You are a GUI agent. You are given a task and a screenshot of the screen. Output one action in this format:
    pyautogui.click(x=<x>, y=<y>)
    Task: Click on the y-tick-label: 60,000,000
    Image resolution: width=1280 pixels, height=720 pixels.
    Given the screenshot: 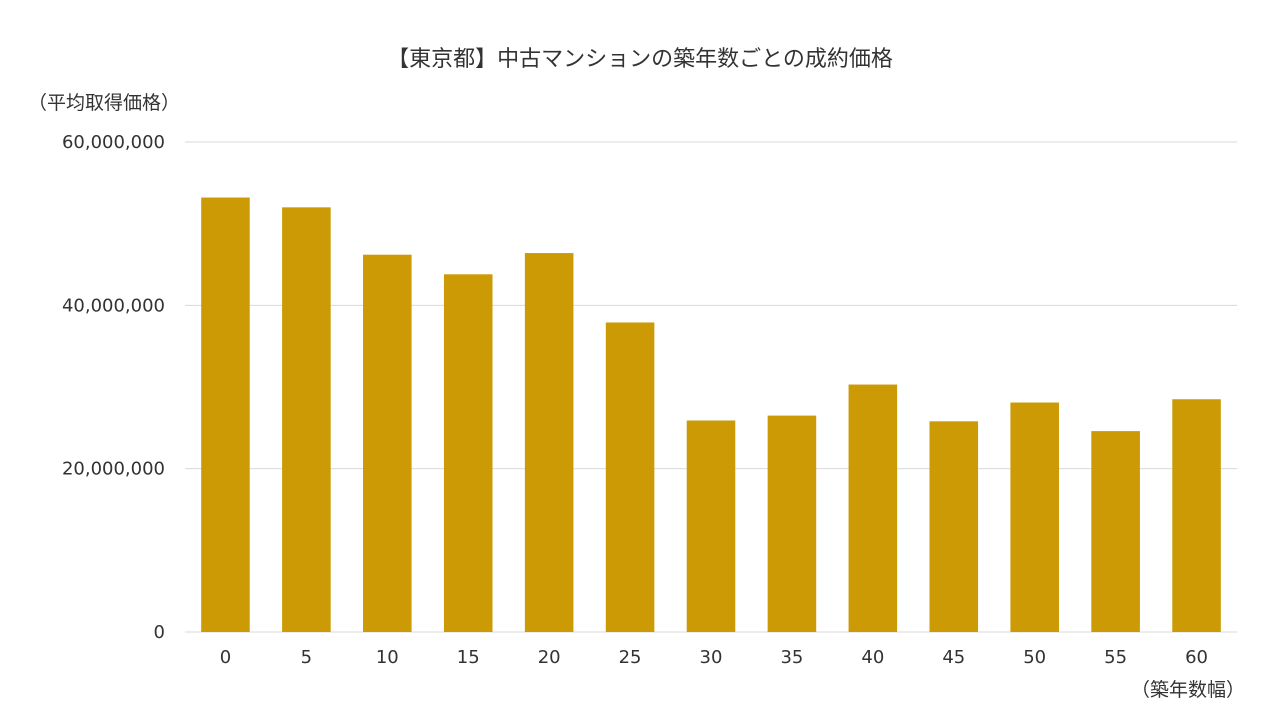 What is the action you would take?
    pyautogui.click(x=113, y=142)
    